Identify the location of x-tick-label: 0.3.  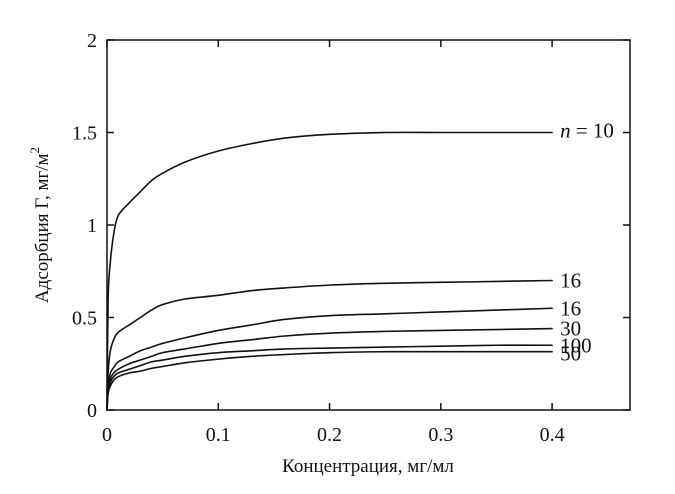
(440, 435).